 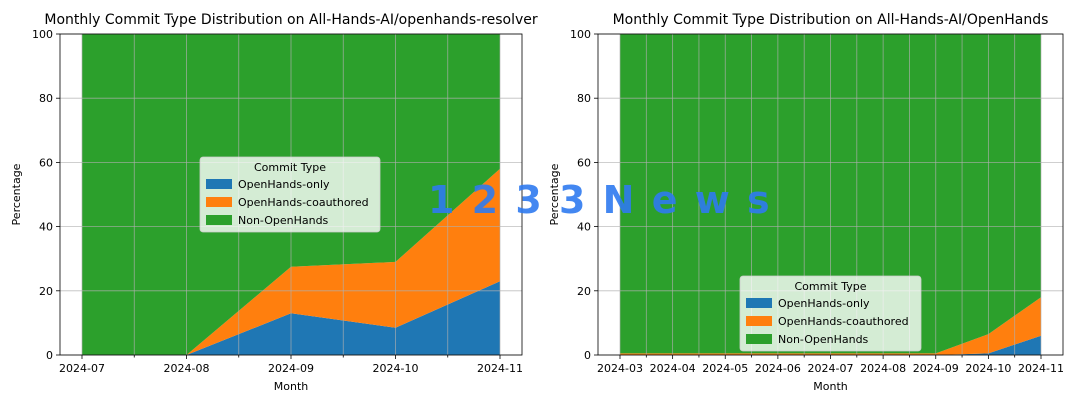 What do you see at coordinates (673, 368) in the screenshot?
I see `x-tick-label: 2024-04` at bounding box center [673, 368].